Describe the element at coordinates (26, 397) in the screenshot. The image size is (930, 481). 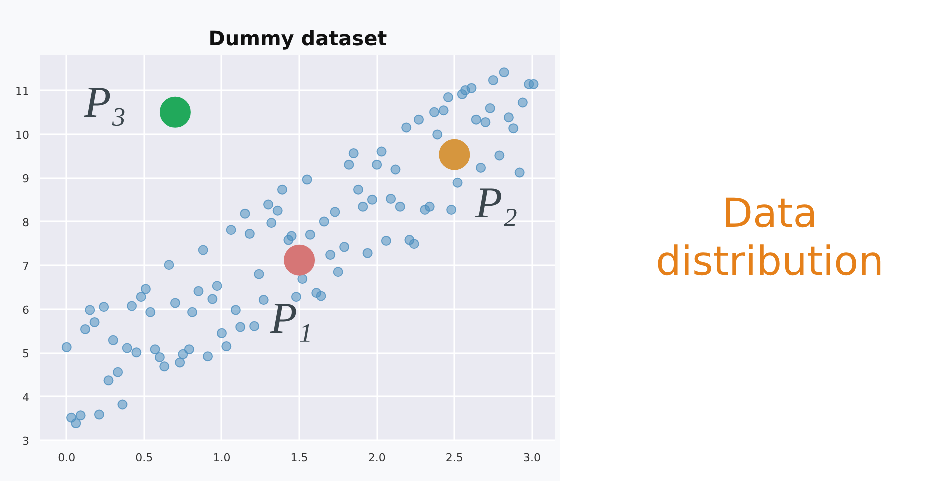
I see `y-tick-label: 4` at that location.